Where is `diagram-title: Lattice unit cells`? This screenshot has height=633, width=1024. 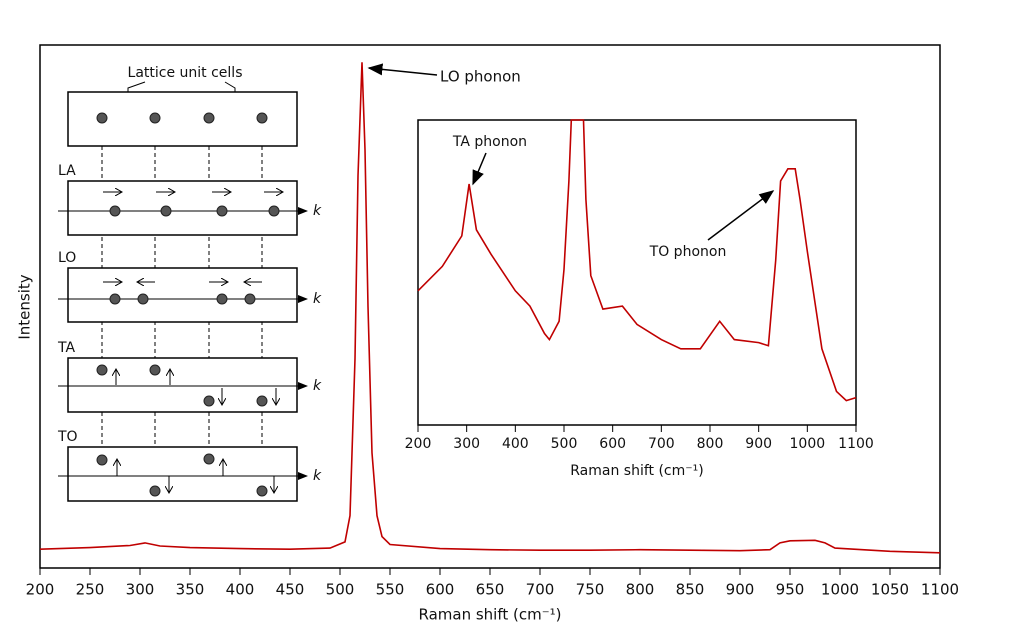 diagram-title: Lattice unit cells is located at coordinates (185, 73).